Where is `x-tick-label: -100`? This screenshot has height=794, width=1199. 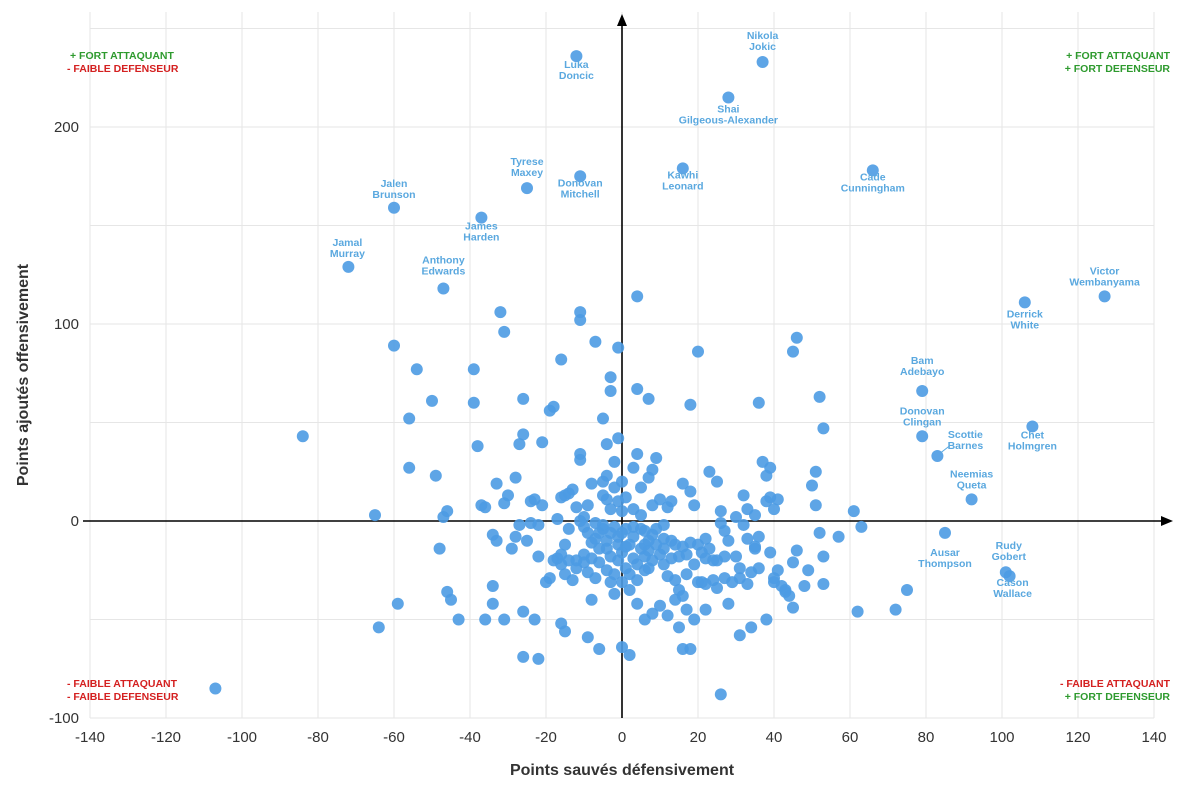 x-tick-label: -100 is located at coordinates (242, 737).